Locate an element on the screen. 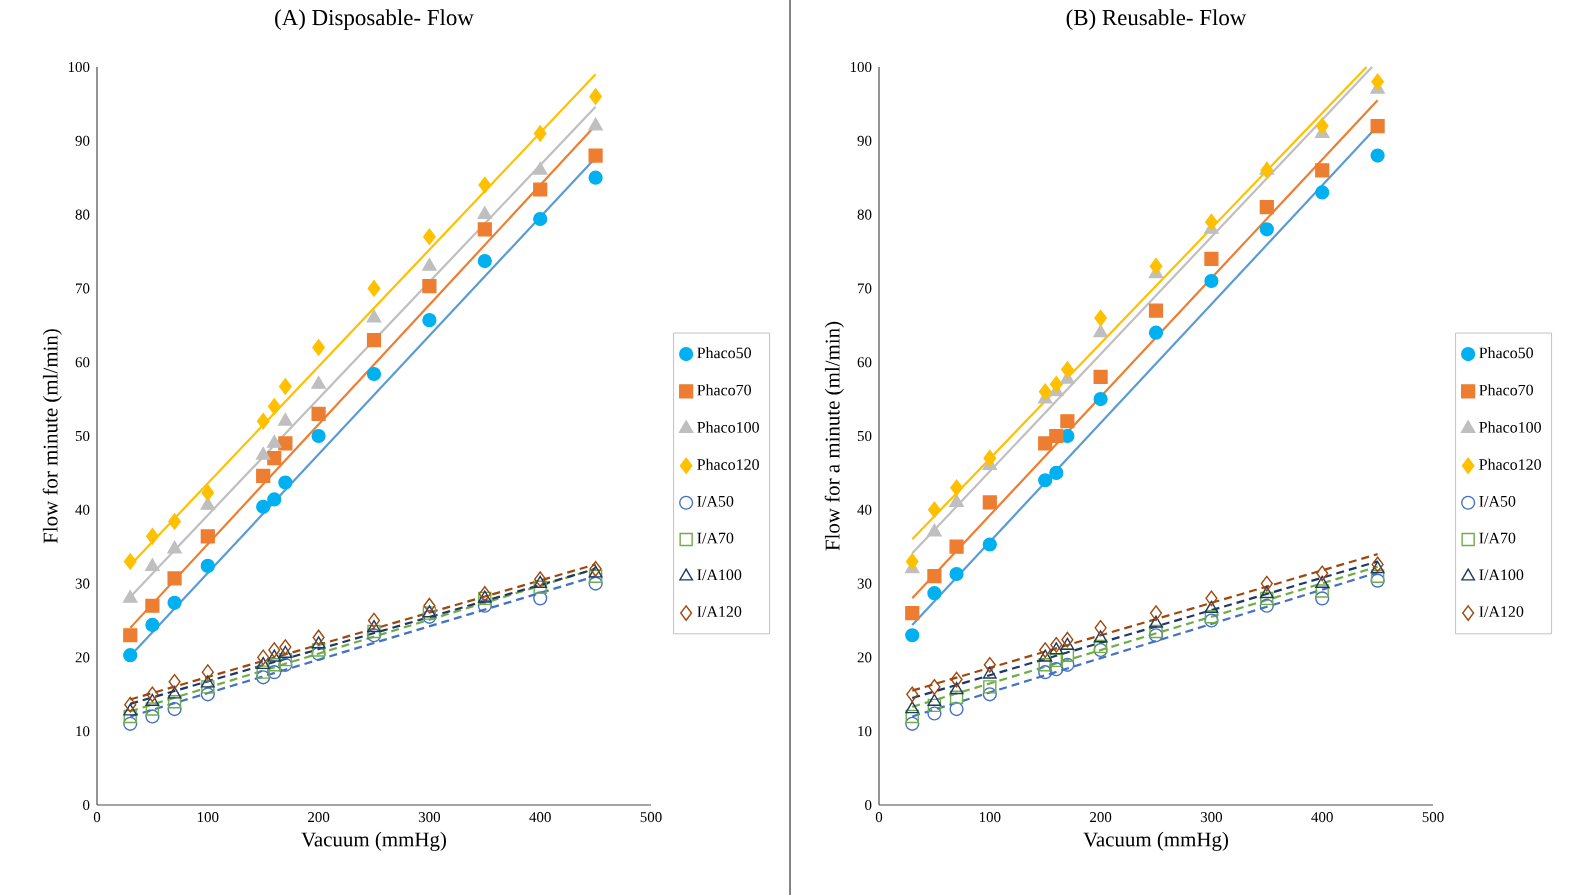 Image resolution: width=1591 pixels, height=895 pixels. y-tick-label: 50 is located at coordinates (82, 436).